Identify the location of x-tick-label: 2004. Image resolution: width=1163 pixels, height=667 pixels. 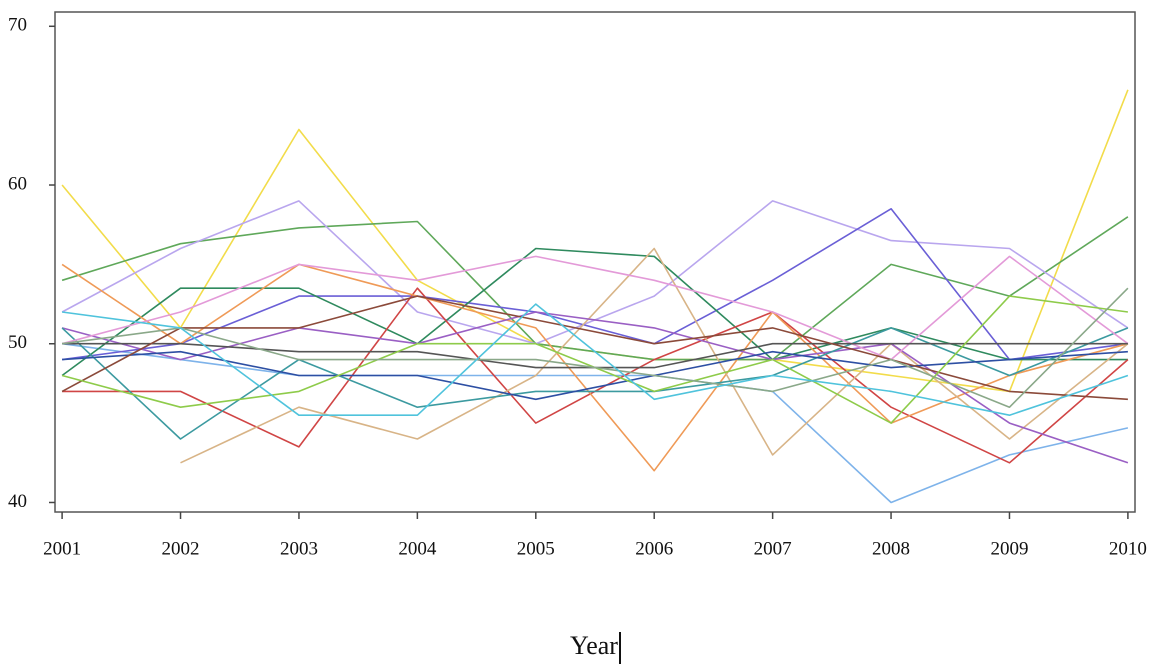
(417, 548).